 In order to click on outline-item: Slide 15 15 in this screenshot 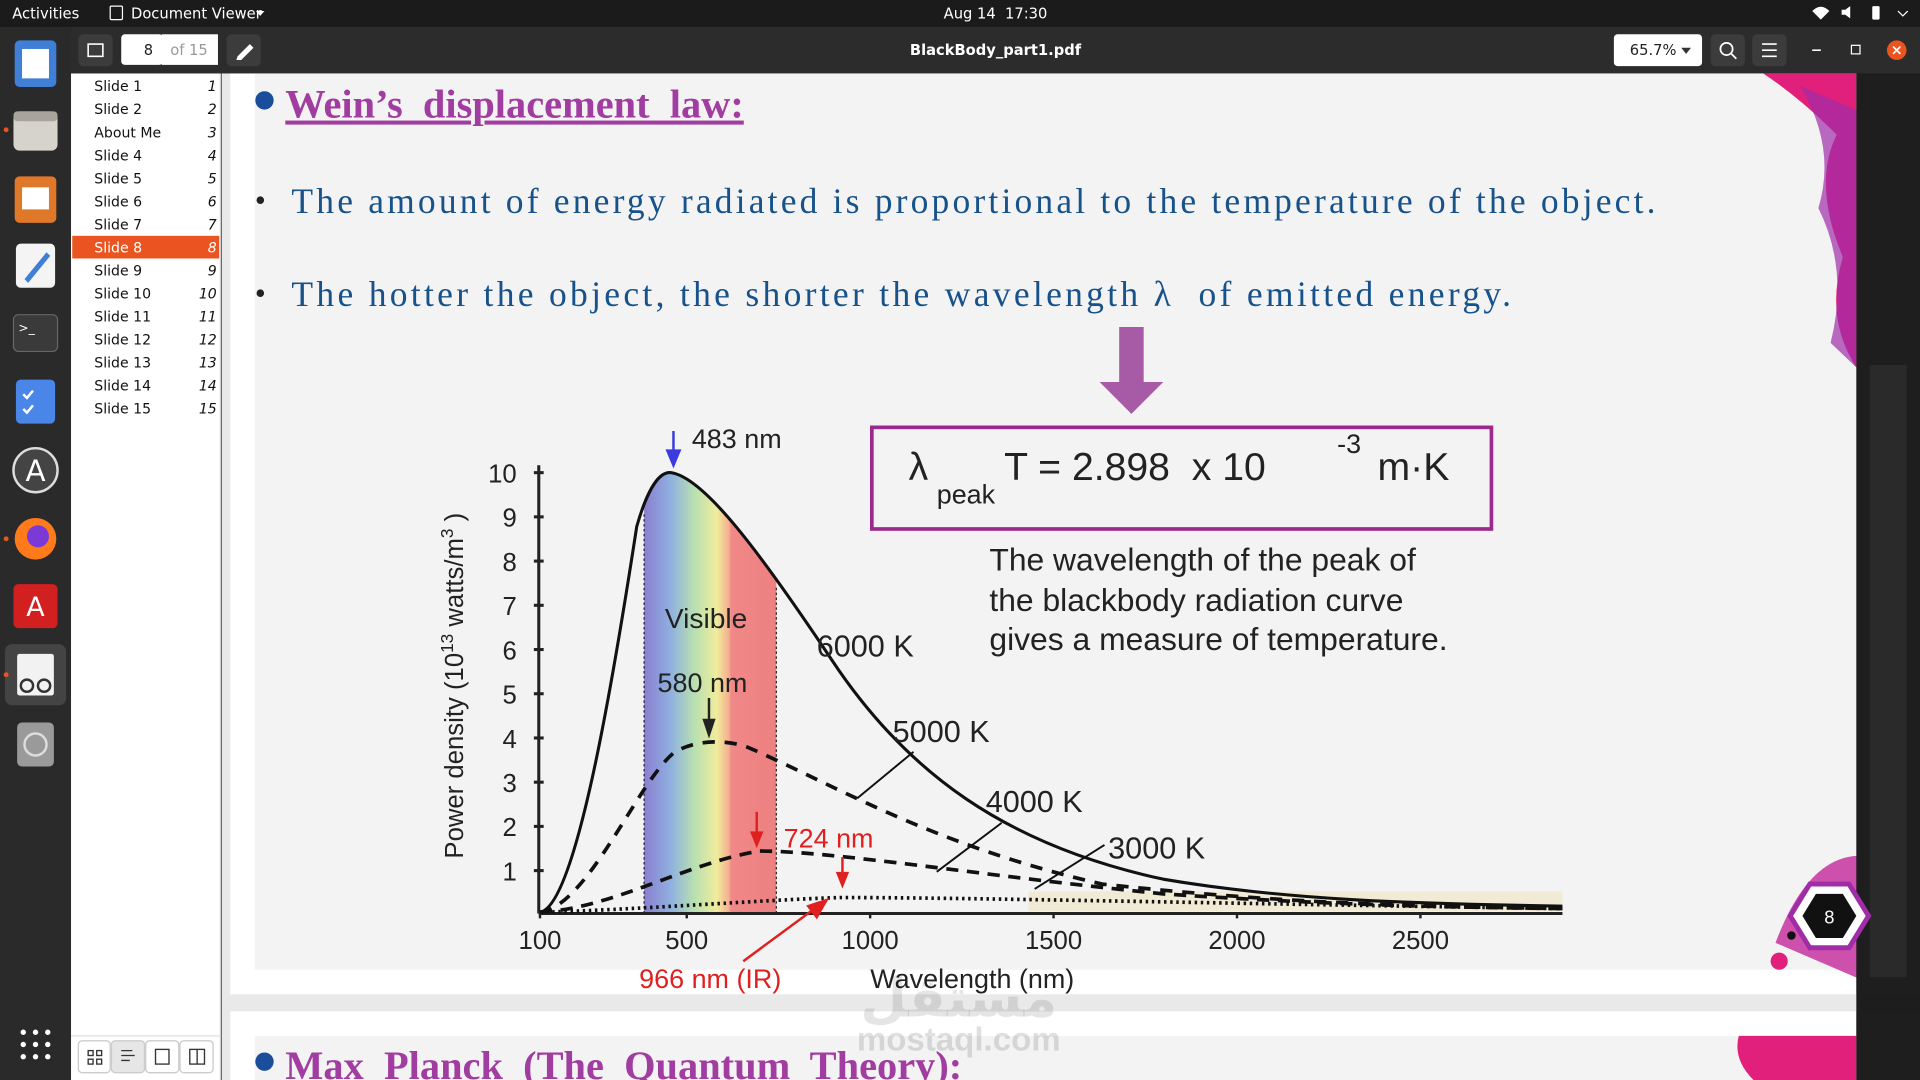, I will do `click(155, 410)`.